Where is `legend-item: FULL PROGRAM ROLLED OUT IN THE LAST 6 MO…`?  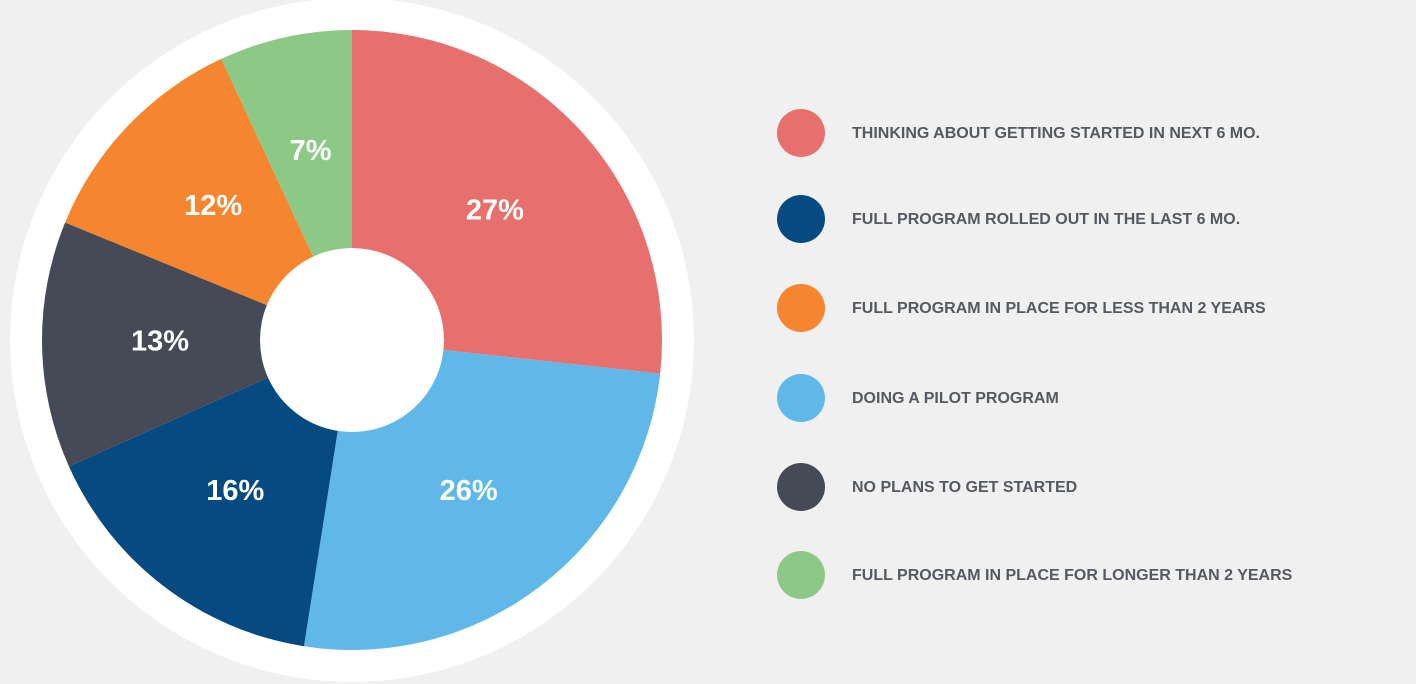
legend-item: FULL PROGRAM ROLLED OUT IN THE LAST 6 MO… is located at coordinates (1008, 219).